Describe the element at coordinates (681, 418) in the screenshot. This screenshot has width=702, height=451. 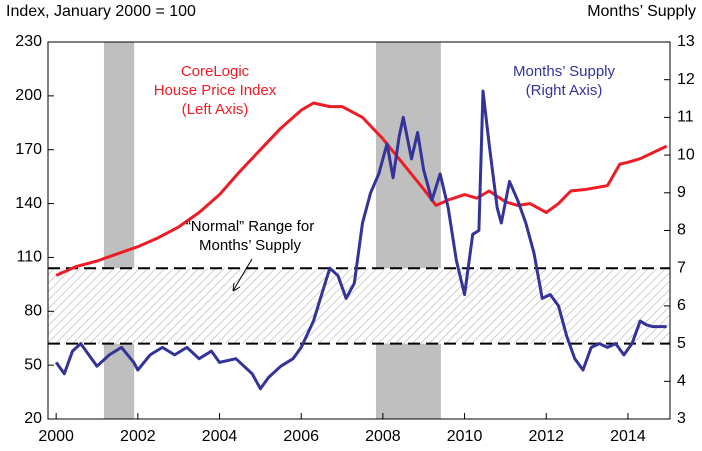
I see `y2-tick-label: 3` at that location.